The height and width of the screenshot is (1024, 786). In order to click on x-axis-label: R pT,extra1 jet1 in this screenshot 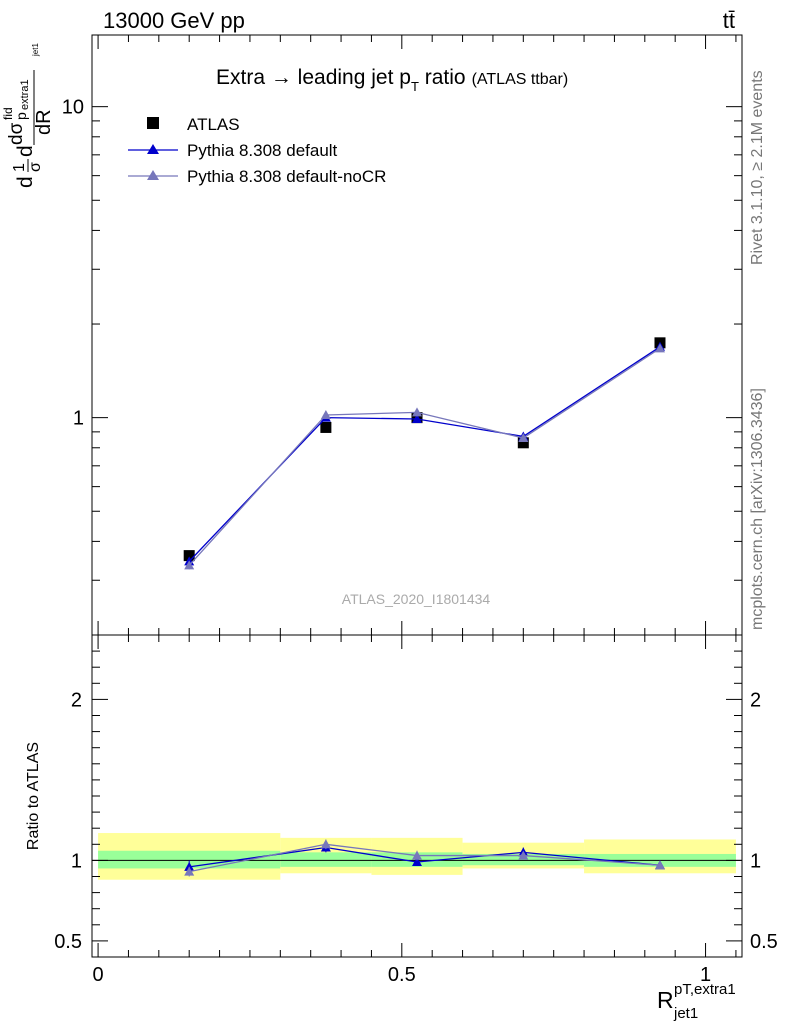, I will do `click(696, 1001)`.